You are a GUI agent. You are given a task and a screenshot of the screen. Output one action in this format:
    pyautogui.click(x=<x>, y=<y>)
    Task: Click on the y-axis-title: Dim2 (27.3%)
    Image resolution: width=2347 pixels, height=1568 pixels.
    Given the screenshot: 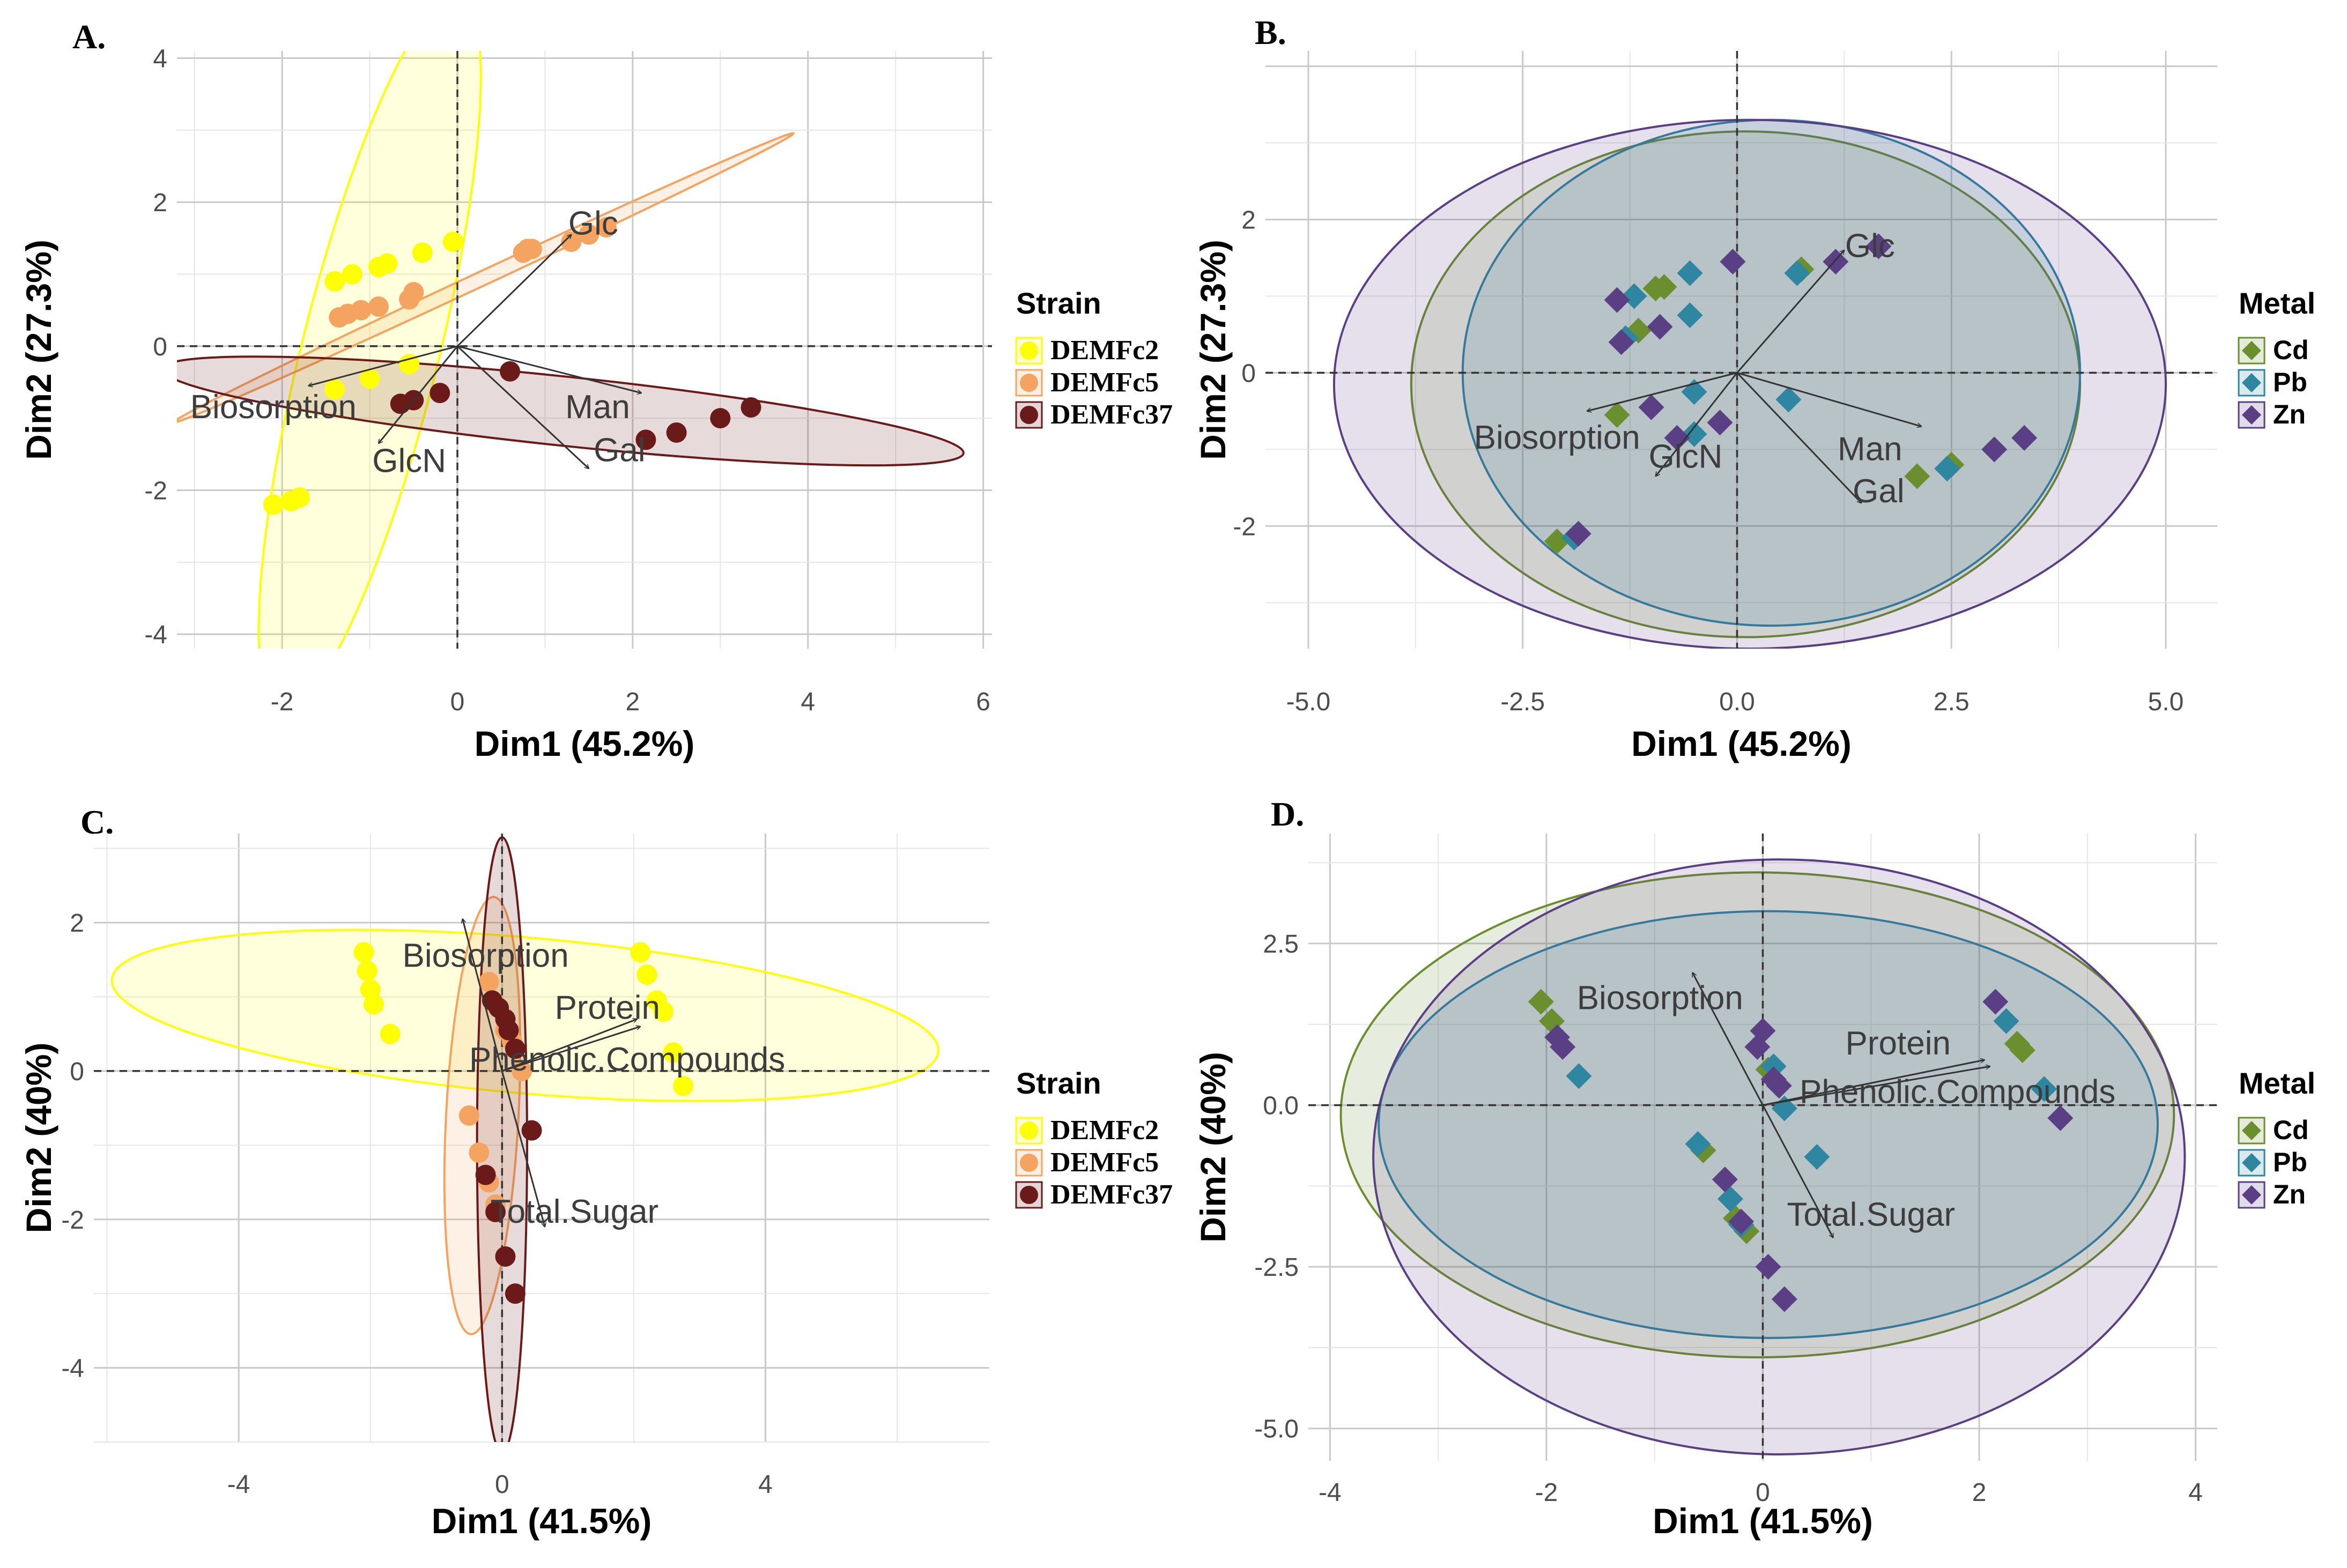 What is the action you would take?
    pyautogui.click(x=38, y=350)
    